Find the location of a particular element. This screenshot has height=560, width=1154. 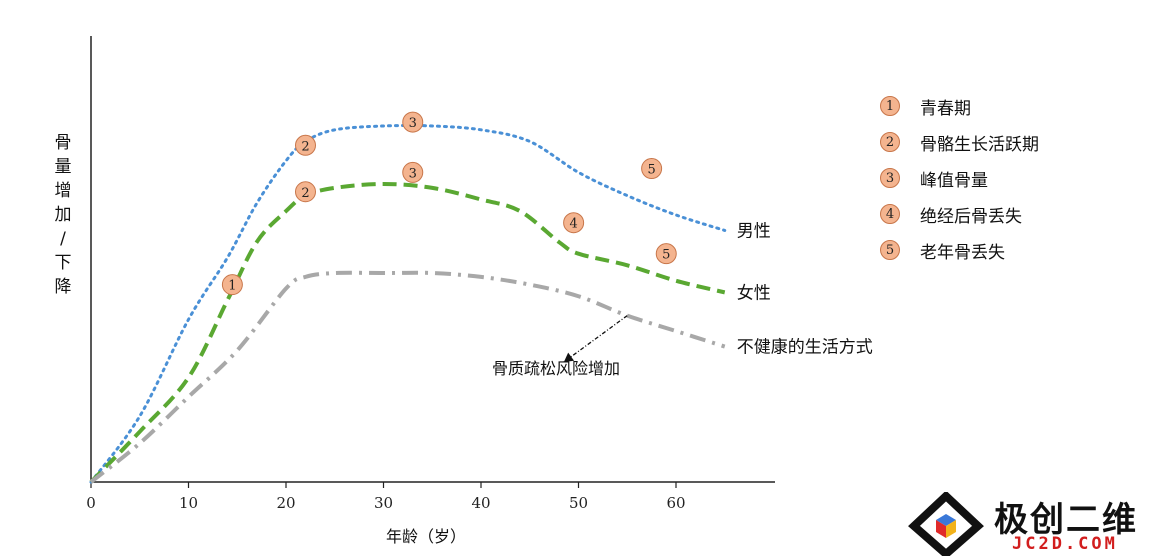

legend-item: 2 骨骼生长活跃期 is located at coordinates (959, 142).